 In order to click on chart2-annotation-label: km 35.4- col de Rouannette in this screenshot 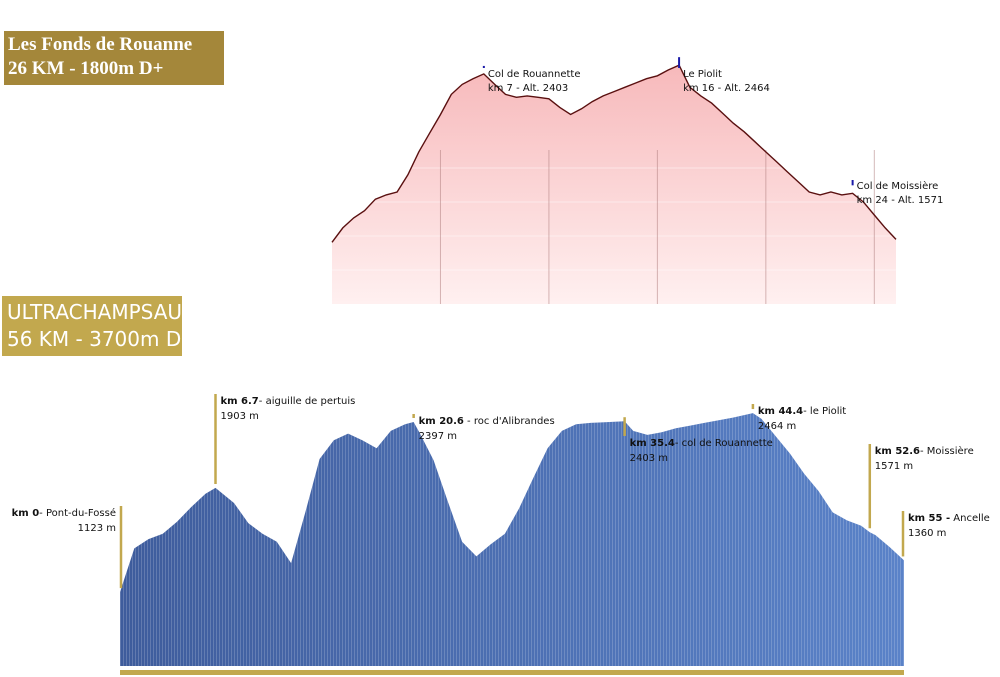, I will do `click(701, 443)`.